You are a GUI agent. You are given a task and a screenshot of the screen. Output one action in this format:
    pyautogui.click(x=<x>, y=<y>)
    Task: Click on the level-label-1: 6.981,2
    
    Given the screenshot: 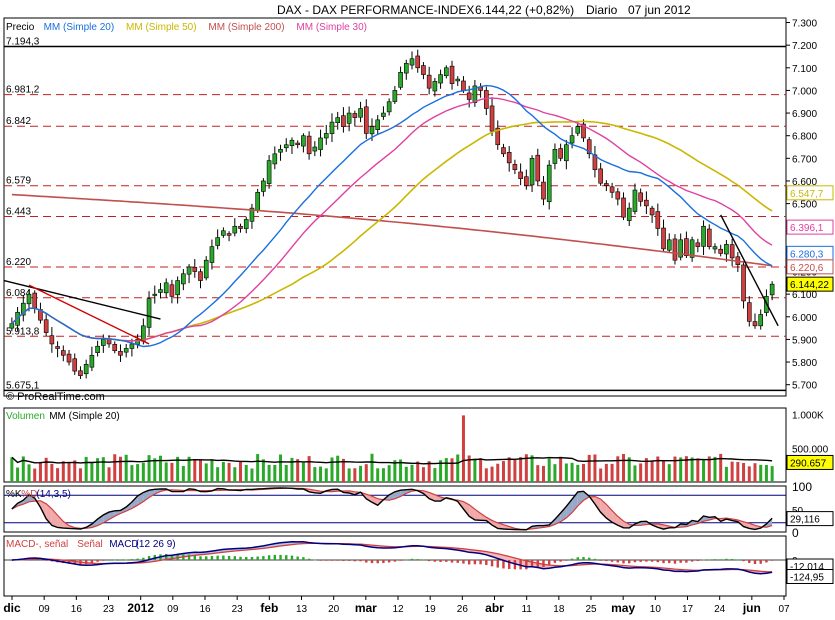 What is the action you would take?
    pyautogui.click(x=23, y=90)
    